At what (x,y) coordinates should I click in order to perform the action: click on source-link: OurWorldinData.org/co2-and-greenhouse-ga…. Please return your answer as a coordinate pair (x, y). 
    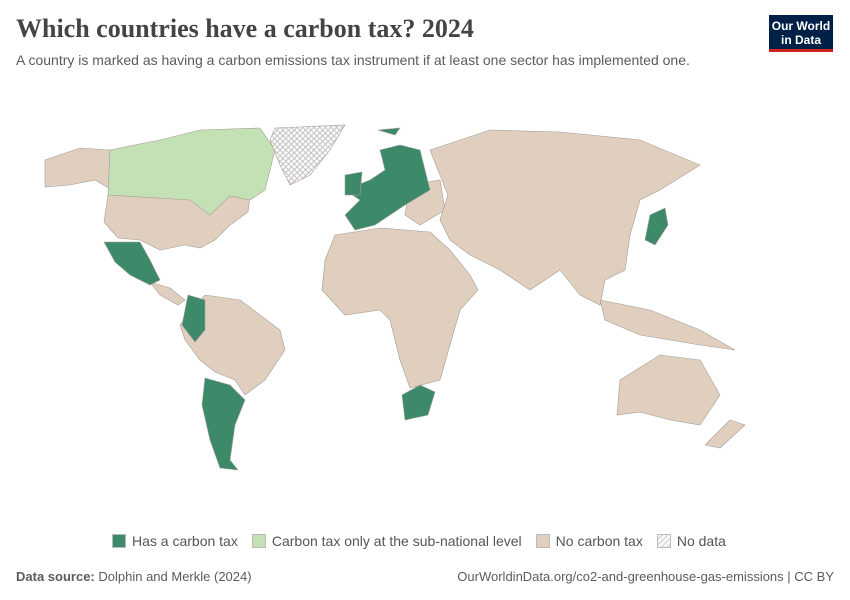
    Looking at the image, I should click on (645, 576).